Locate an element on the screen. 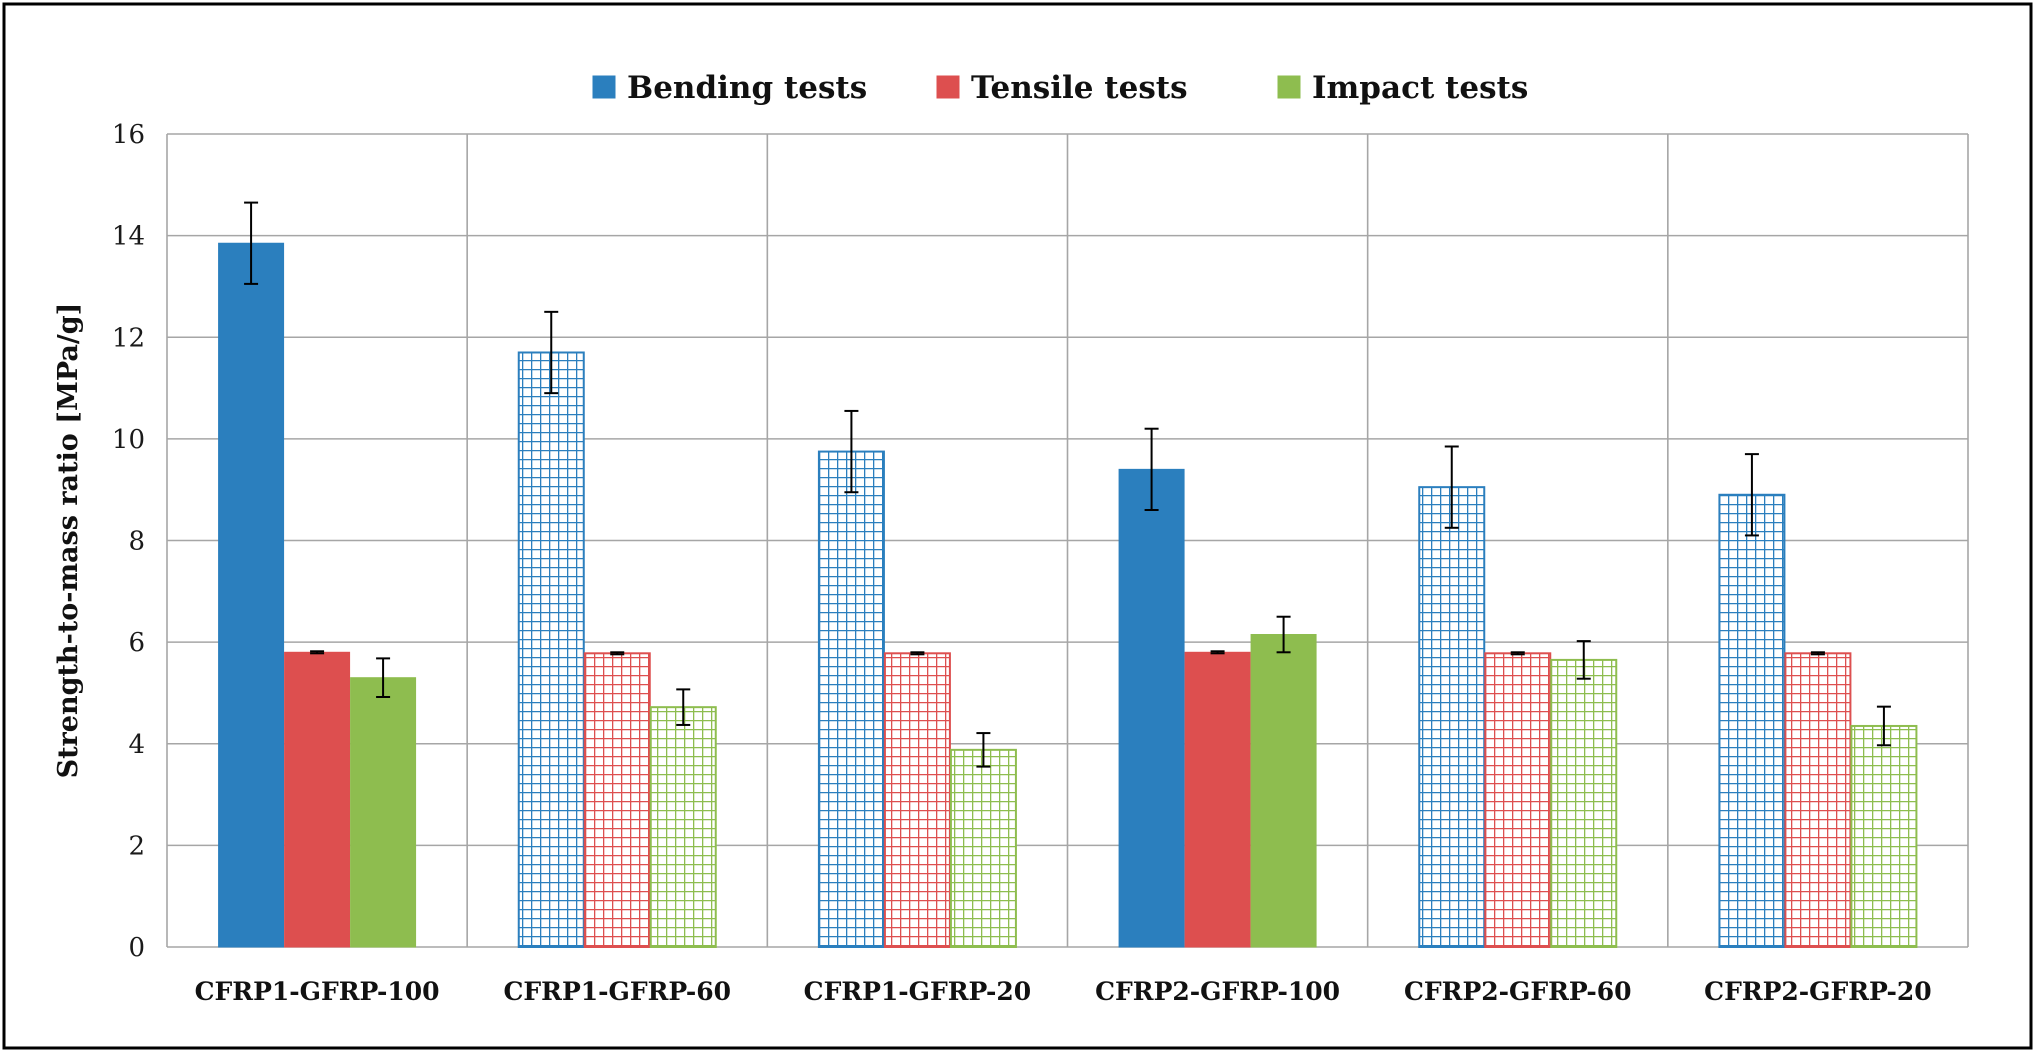  y-tick-label: 0 is located at coordinates (136, 948).